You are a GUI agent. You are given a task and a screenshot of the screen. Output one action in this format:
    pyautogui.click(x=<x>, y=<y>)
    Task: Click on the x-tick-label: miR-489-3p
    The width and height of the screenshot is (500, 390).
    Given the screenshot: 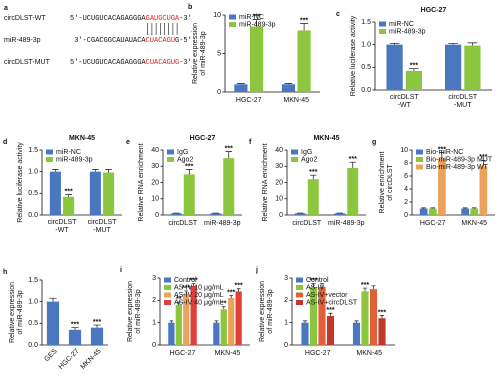 What is the action you would take?
    pyautogui.click(x=346, y=223)
    